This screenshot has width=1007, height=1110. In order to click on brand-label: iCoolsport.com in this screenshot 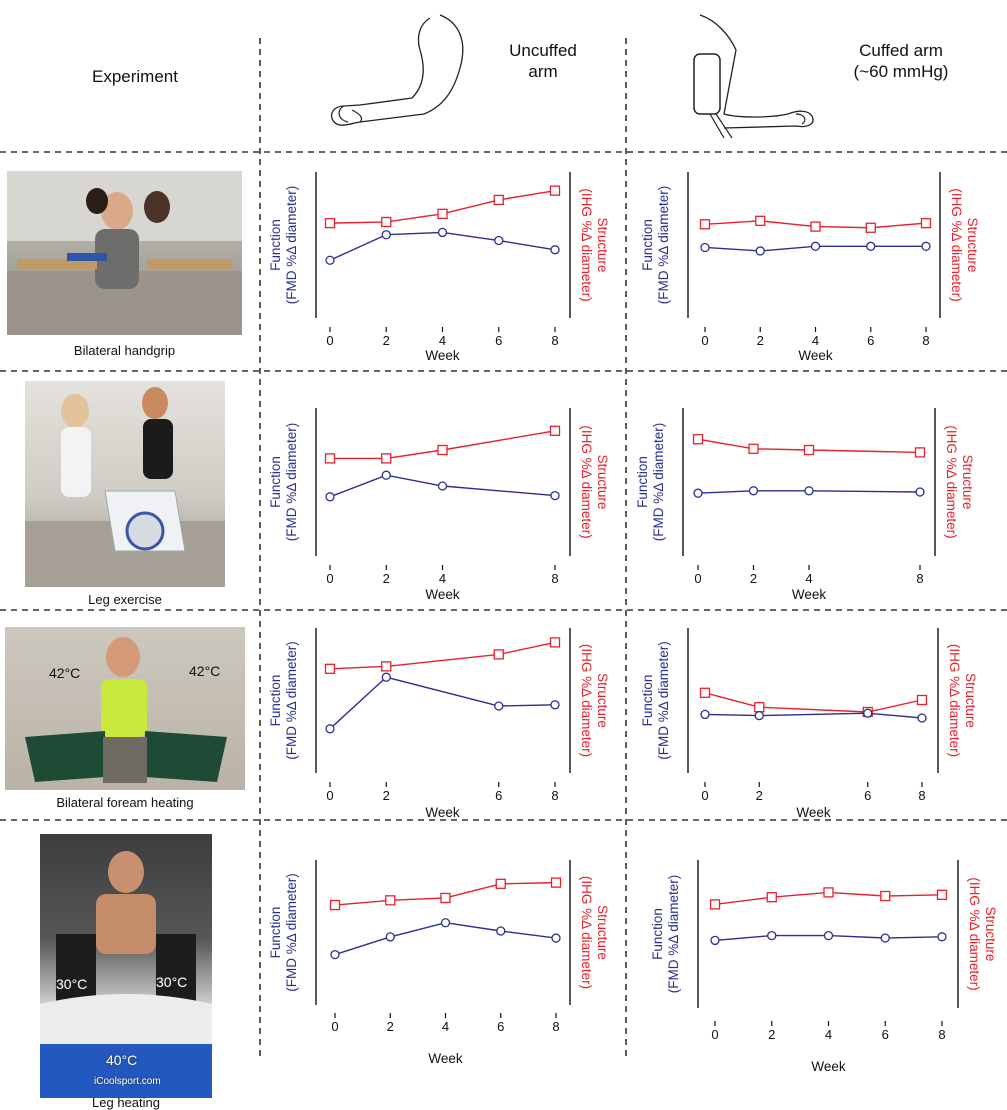, I will do `click(127, 1081)`.